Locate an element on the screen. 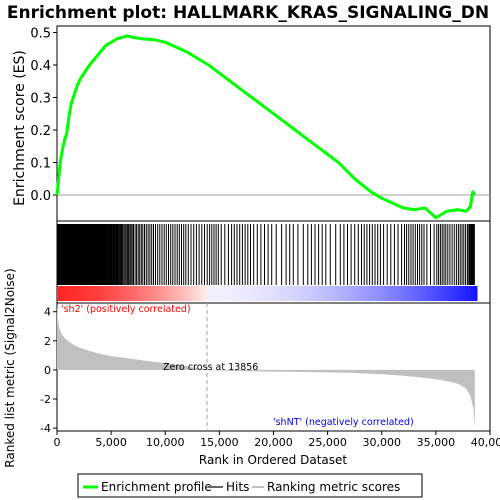  x-tick-label: 35,000 is located at coordinates (436, 442).